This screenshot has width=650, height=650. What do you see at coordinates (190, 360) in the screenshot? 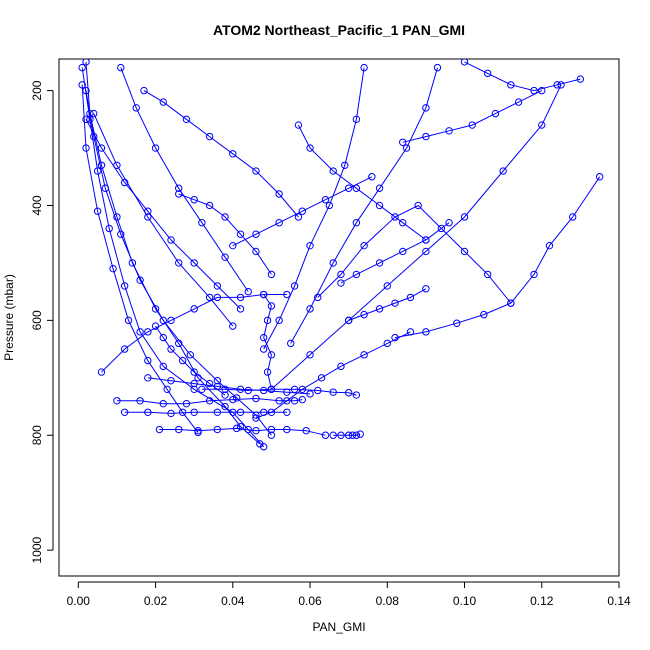
I see `series-29-line` at bounding box center [190, 360].